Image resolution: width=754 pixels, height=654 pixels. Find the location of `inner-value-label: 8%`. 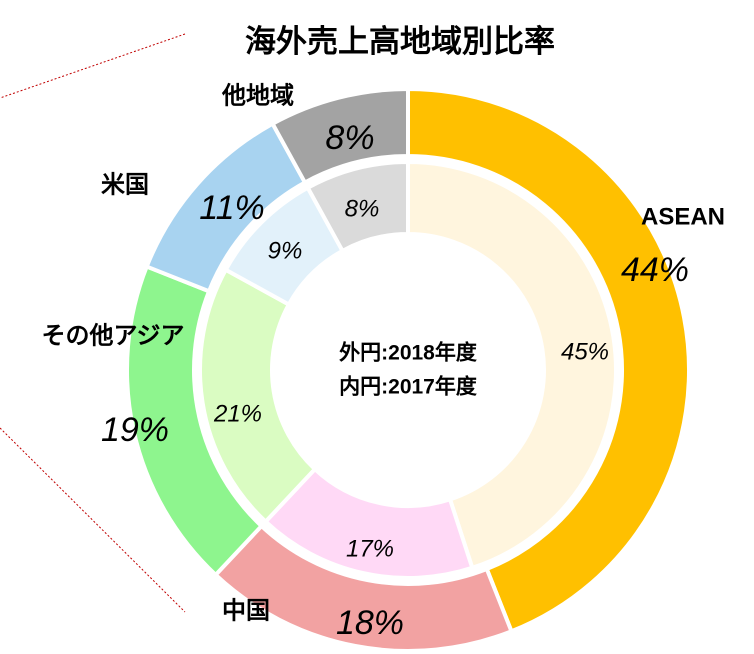

inner-value-label: 8% is located at coordinates (362, 208).